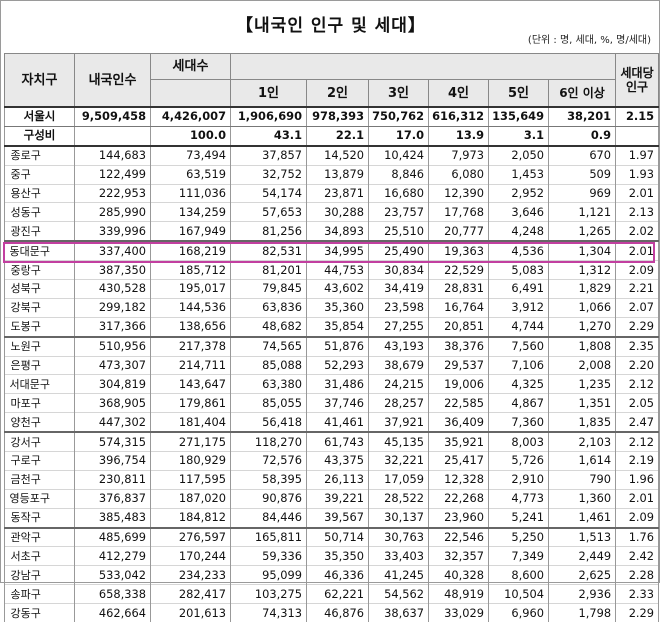 The width and height of the screenshot is (660, 622). I want to click on district-name: 강북구, so click(39, 307).